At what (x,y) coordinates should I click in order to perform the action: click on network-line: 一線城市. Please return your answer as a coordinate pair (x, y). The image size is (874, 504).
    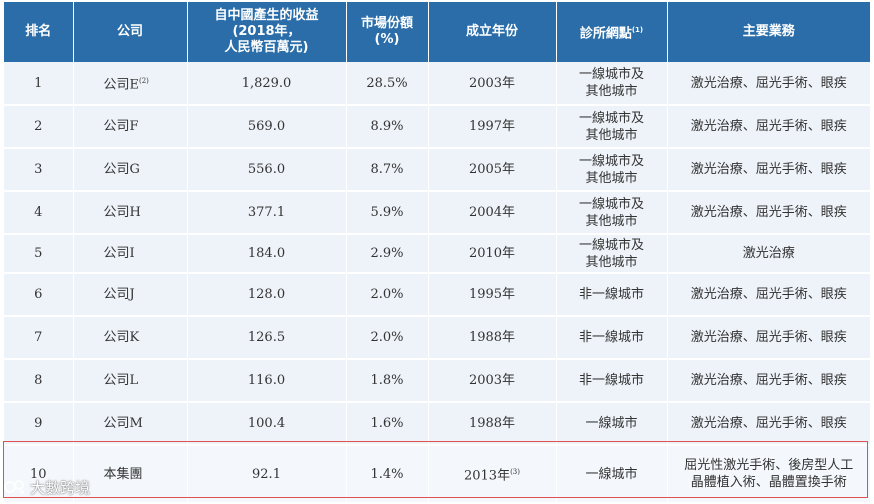
    Looking at the image, I should click on (611, 474).